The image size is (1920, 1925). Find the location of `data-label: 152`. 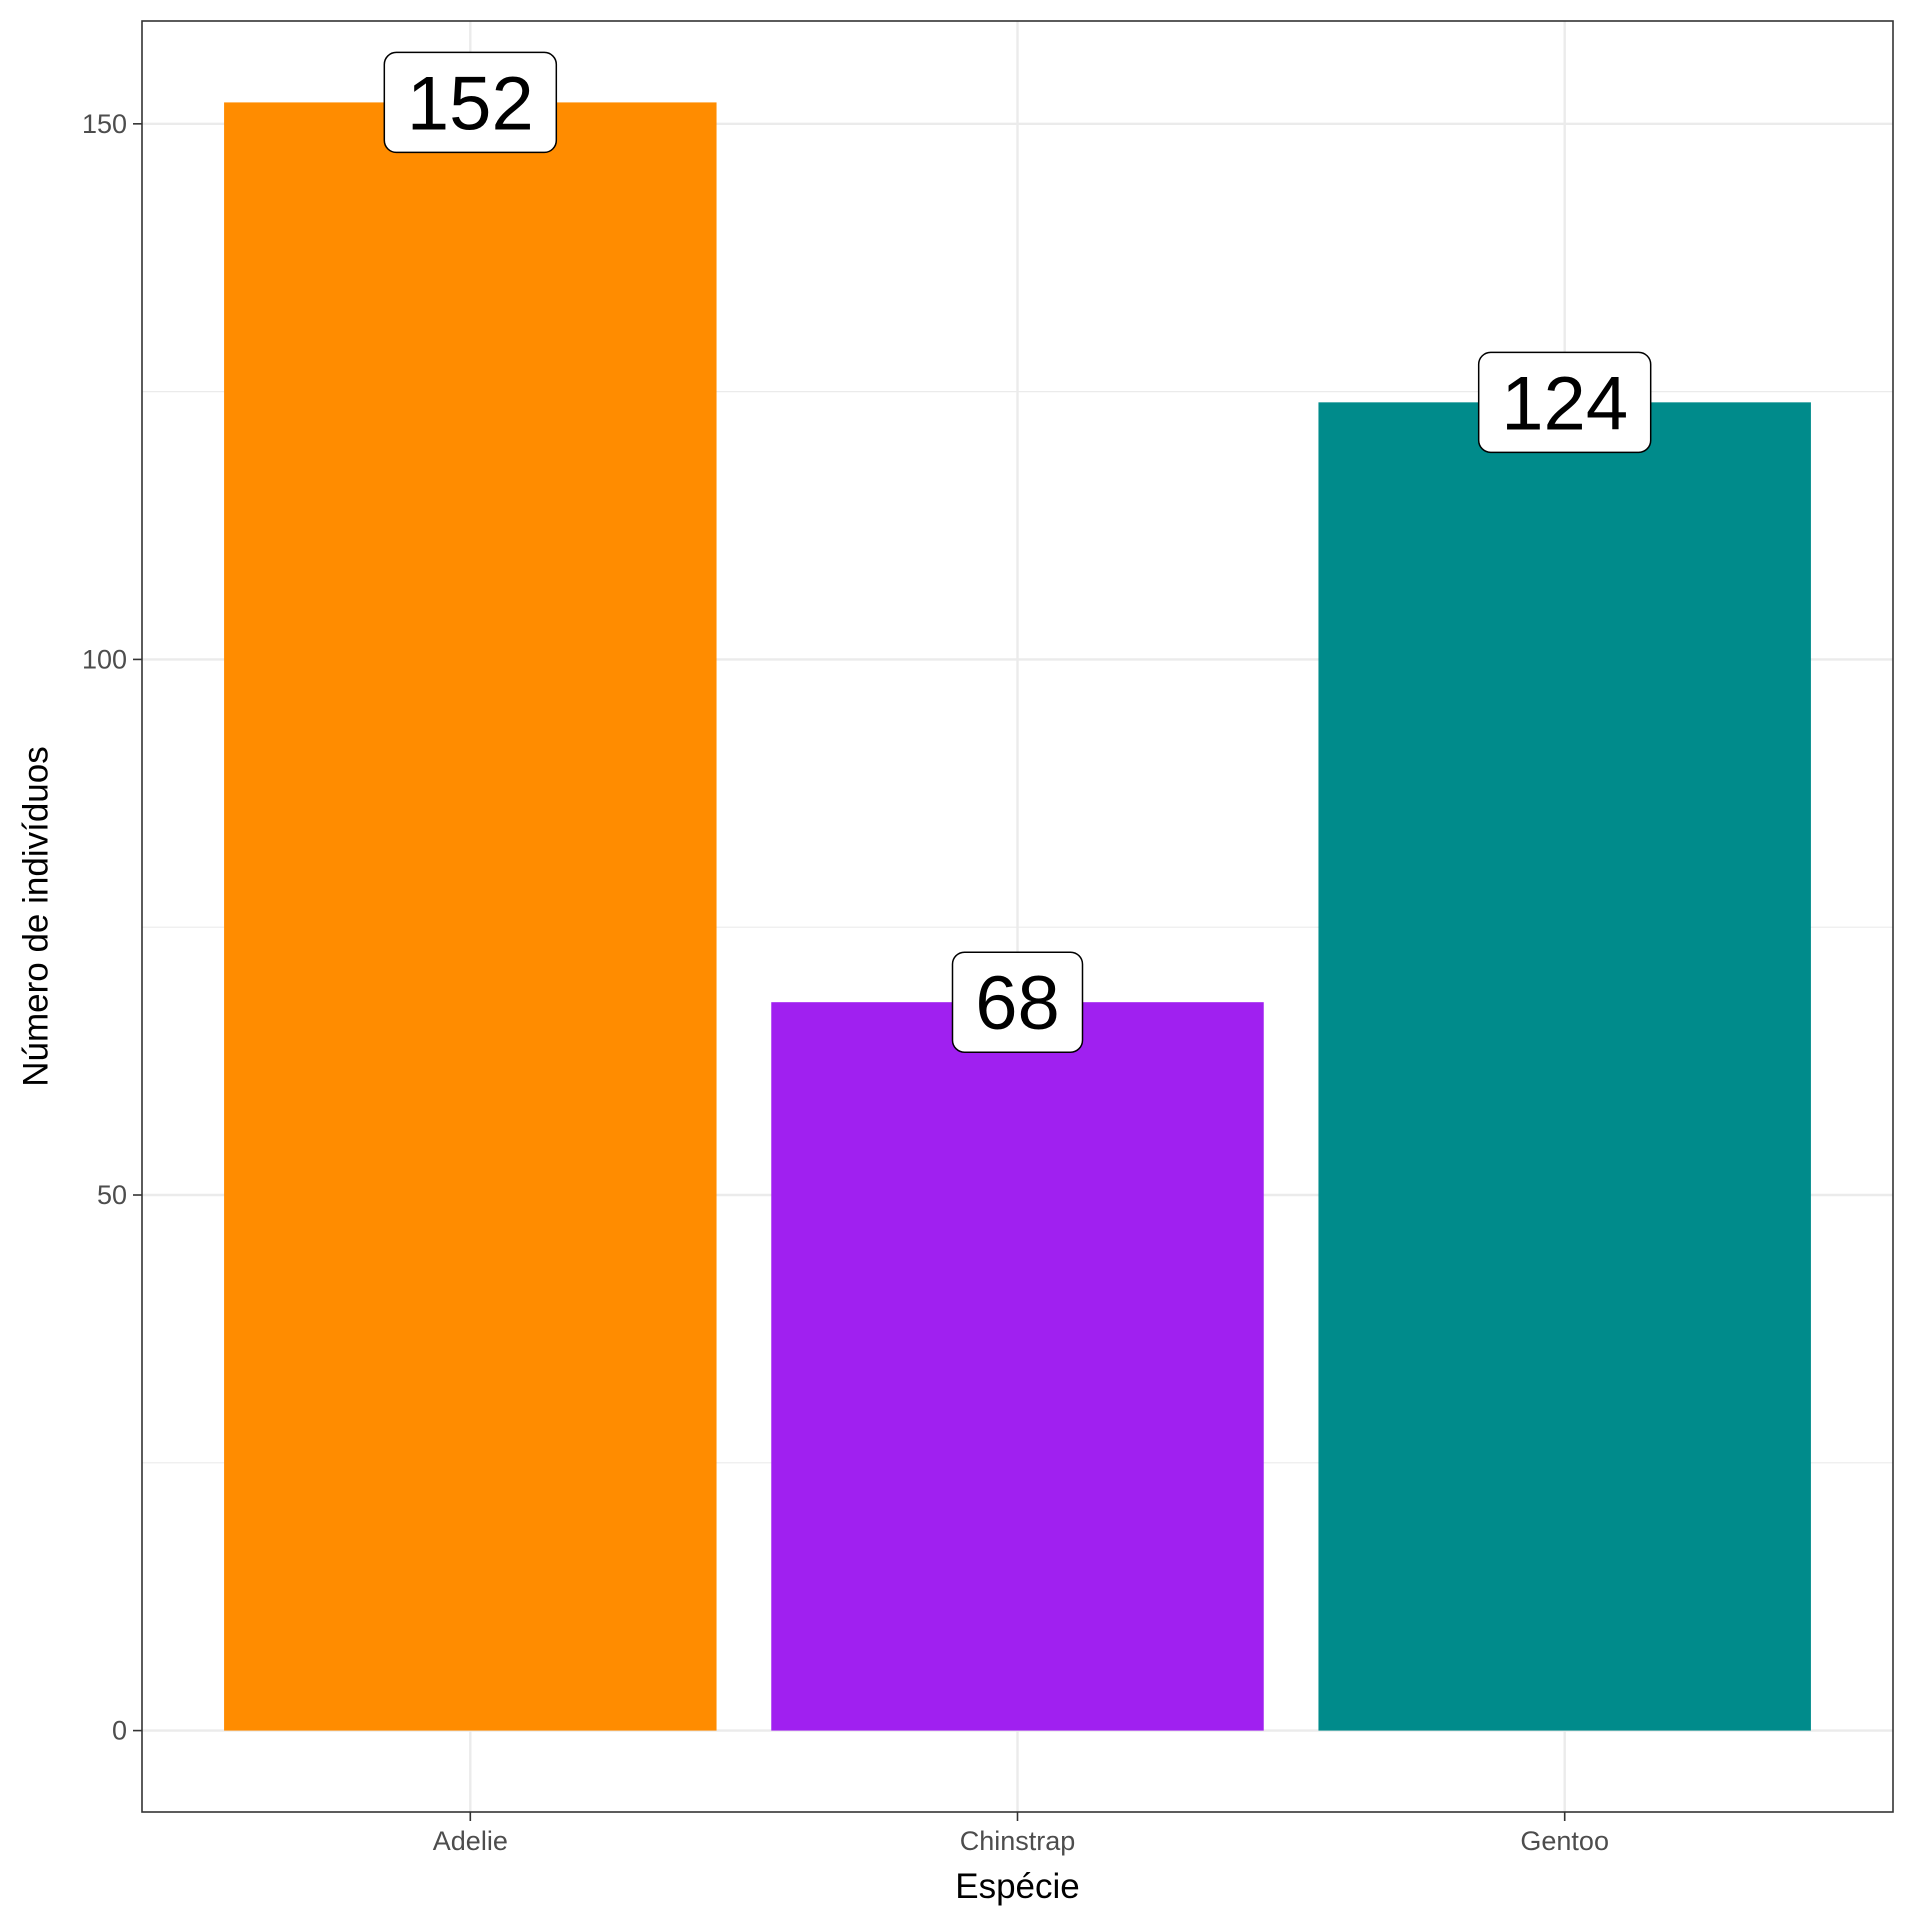

data-label: 152 is located at coordinates (470, 103).